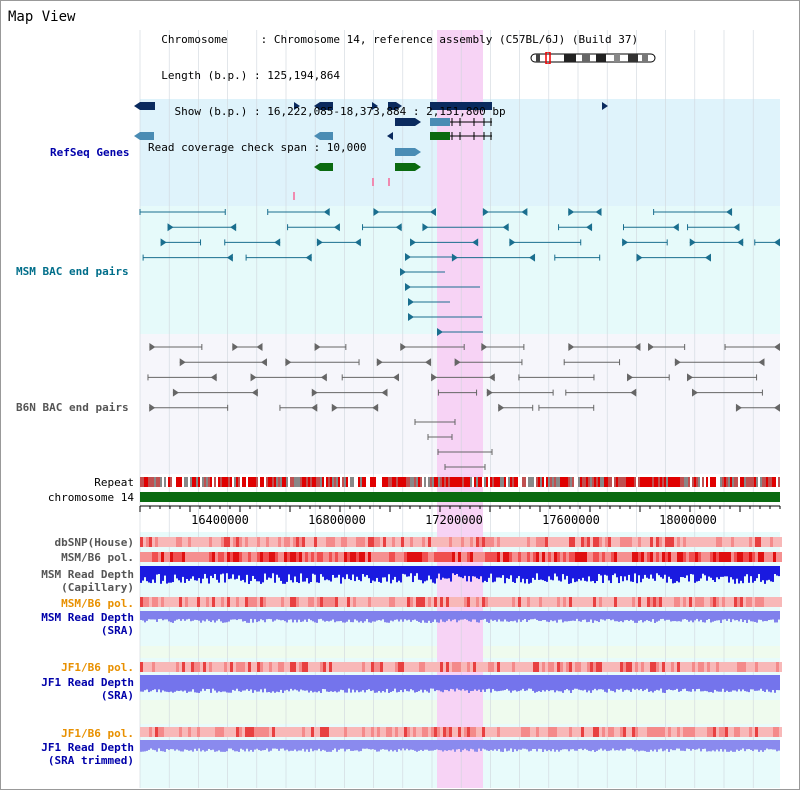  What do you see at coordinates (90, 152) in the screenshot?
I see `track-label-refseq: RefSeq Genes` at bounding box center [90, 152].